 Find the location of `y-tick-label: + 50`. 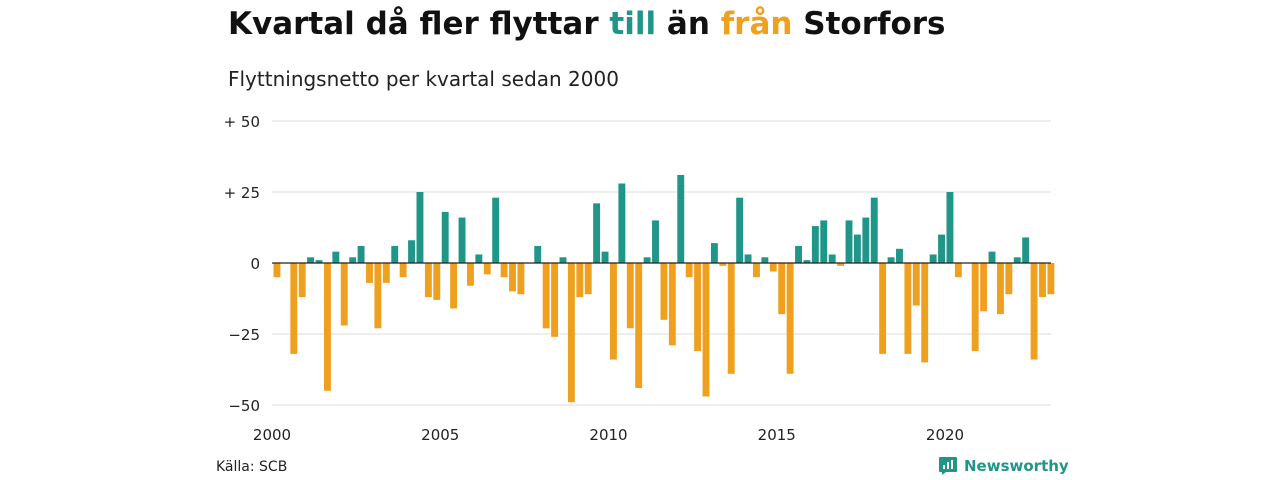

y-tick-label: + 50 is located at coordinates (242, 122).